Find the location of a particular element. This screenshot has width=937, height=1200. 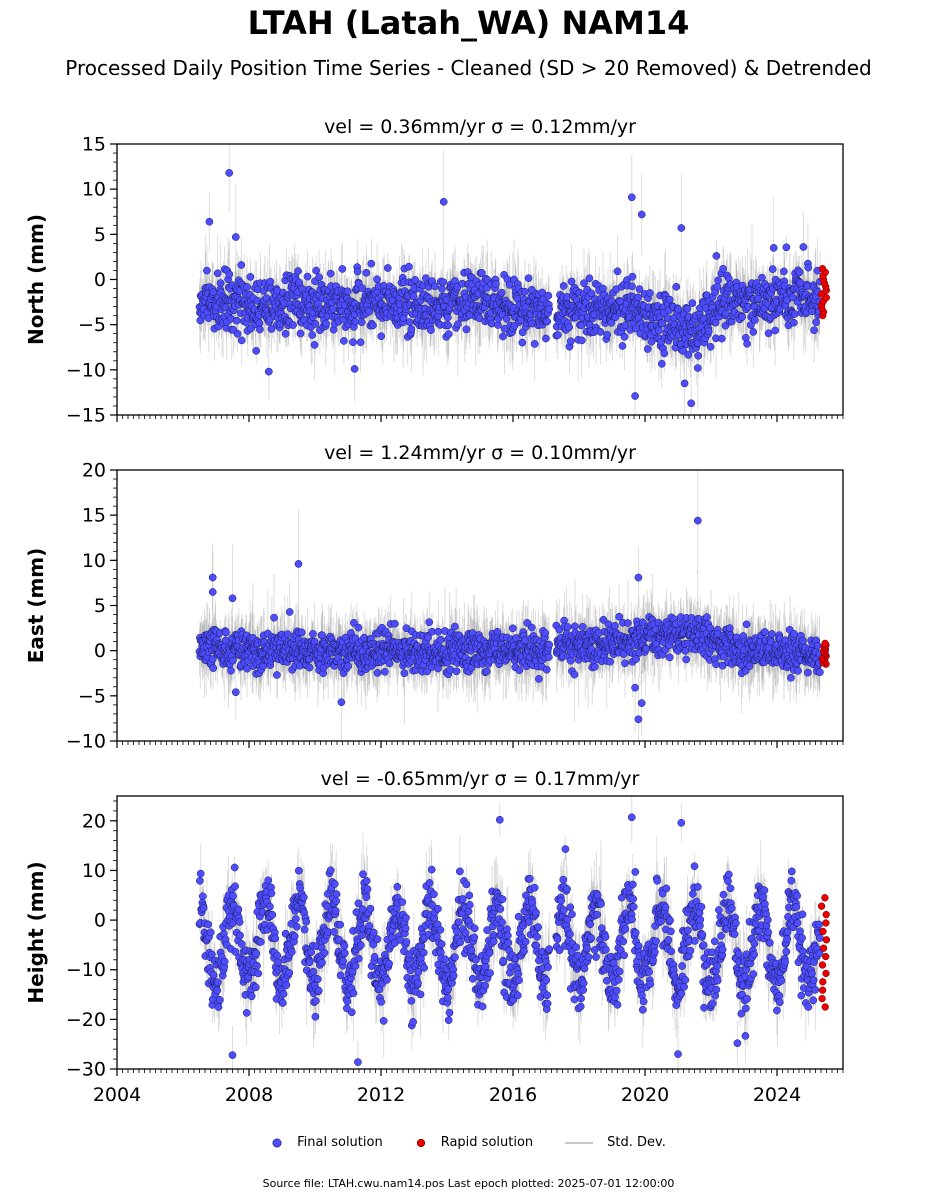

y-tick-label: −5 is located at coordinates (92, 325).